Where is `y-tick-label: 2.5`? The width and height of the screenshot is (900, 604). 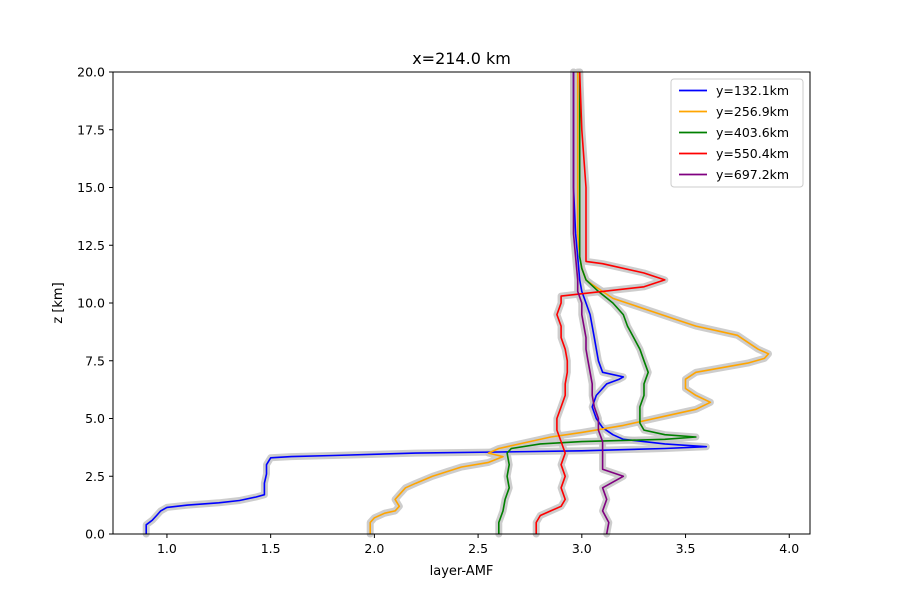 y-tick-label: 2.5 is located at coordinates (95, 476).